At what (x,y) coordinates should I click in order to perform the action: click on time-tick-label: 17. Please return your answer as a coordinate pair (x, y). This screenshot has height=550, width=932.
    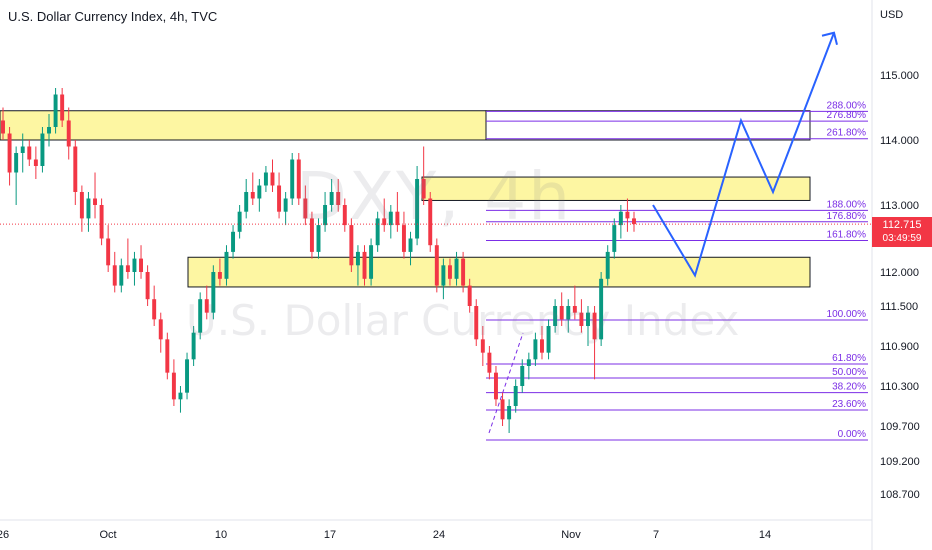
    Looking at the image, I should click on (330, 535).